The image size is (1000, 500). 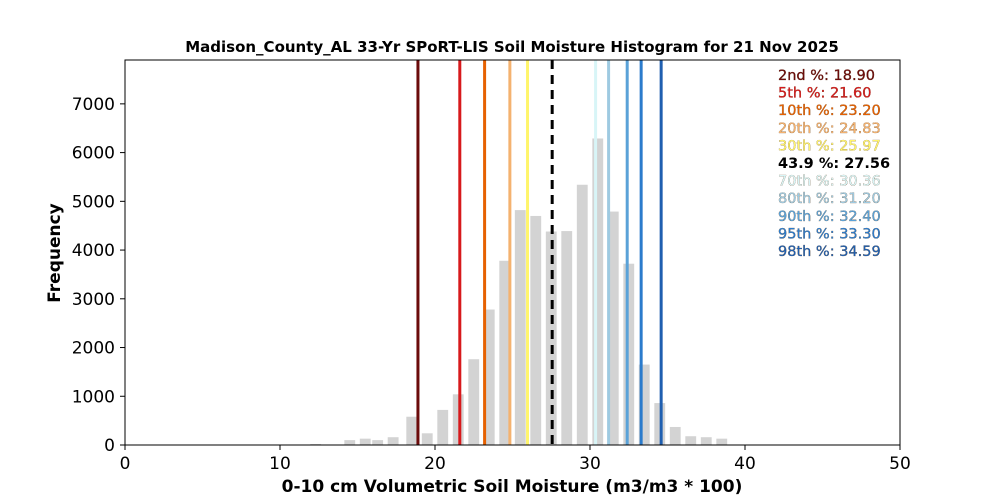 I want to click on legend-percentile-label: 2nd %: 18.90, so click(x=826, y=76).